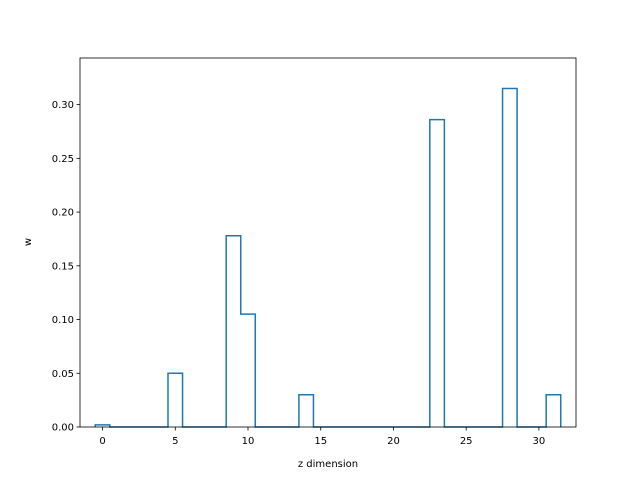 This screenshot has height=480, width=640. Describe the element at coordinates (63, 266) in the screenshot. I see `y-tick-label: 0.15` at that location.